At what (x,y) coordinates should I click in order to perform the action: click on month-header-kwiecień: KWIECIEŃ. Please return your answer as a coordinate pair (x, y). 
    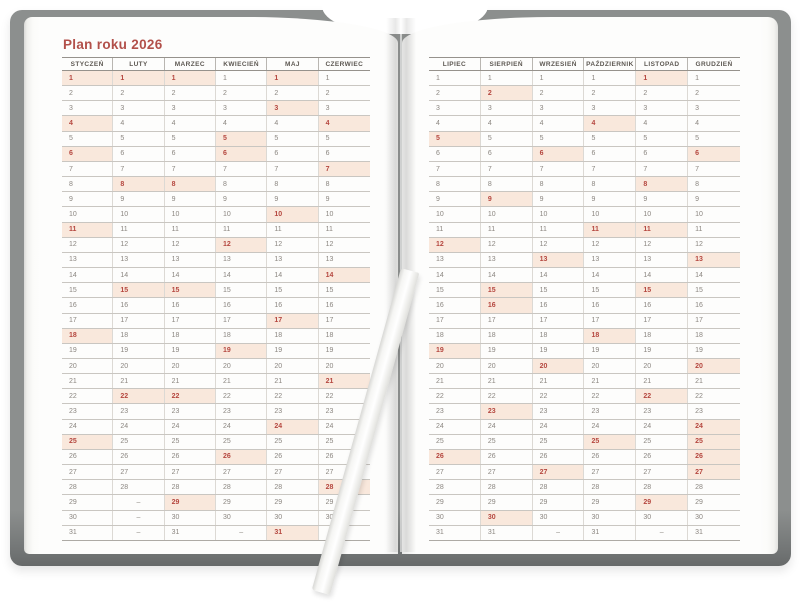
    Looking at the image, I should click on (242, 64).